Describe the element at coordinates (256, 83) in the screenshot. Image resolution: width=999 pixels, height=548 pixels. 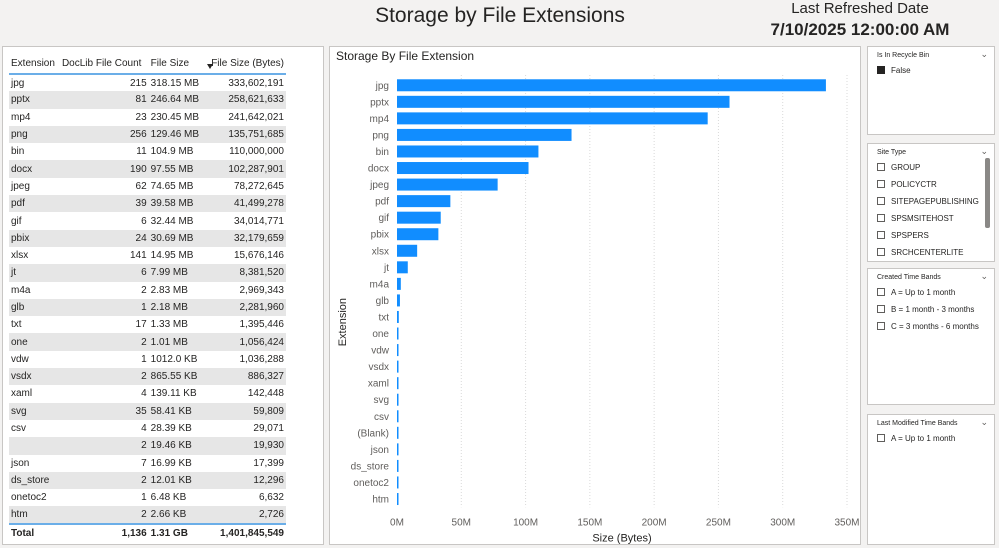
I see `cell-file-size-bytes: 333,602,191` at that location.